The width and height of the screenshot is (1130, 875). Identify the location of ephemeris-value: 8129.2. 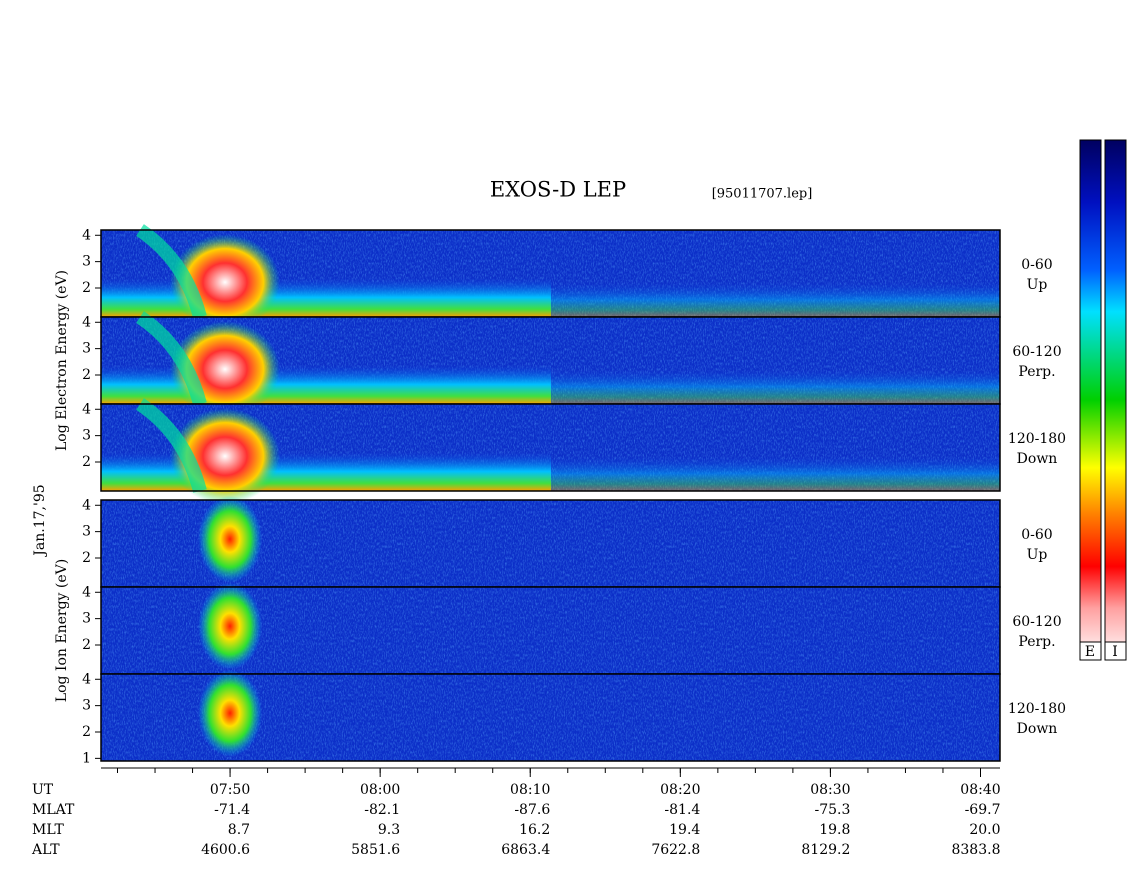
(825, 850).